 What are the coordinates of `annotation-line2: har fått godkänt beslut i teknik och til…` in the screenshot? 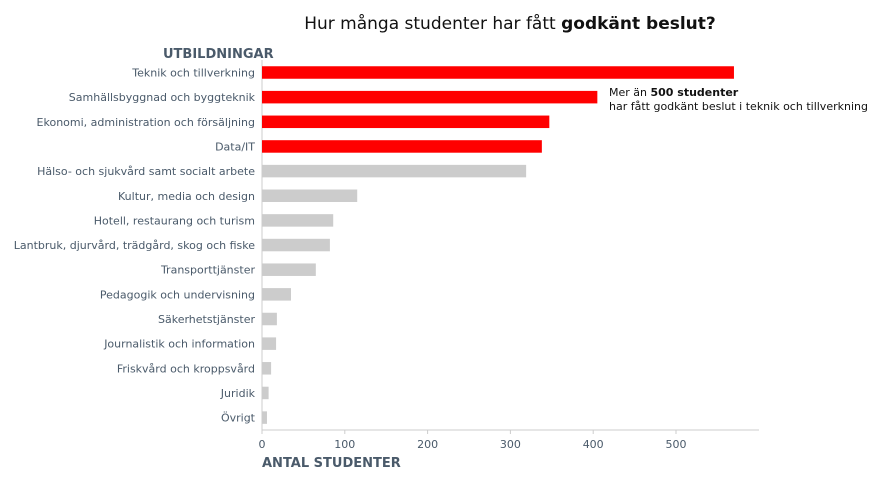 It's located at (738, 106).